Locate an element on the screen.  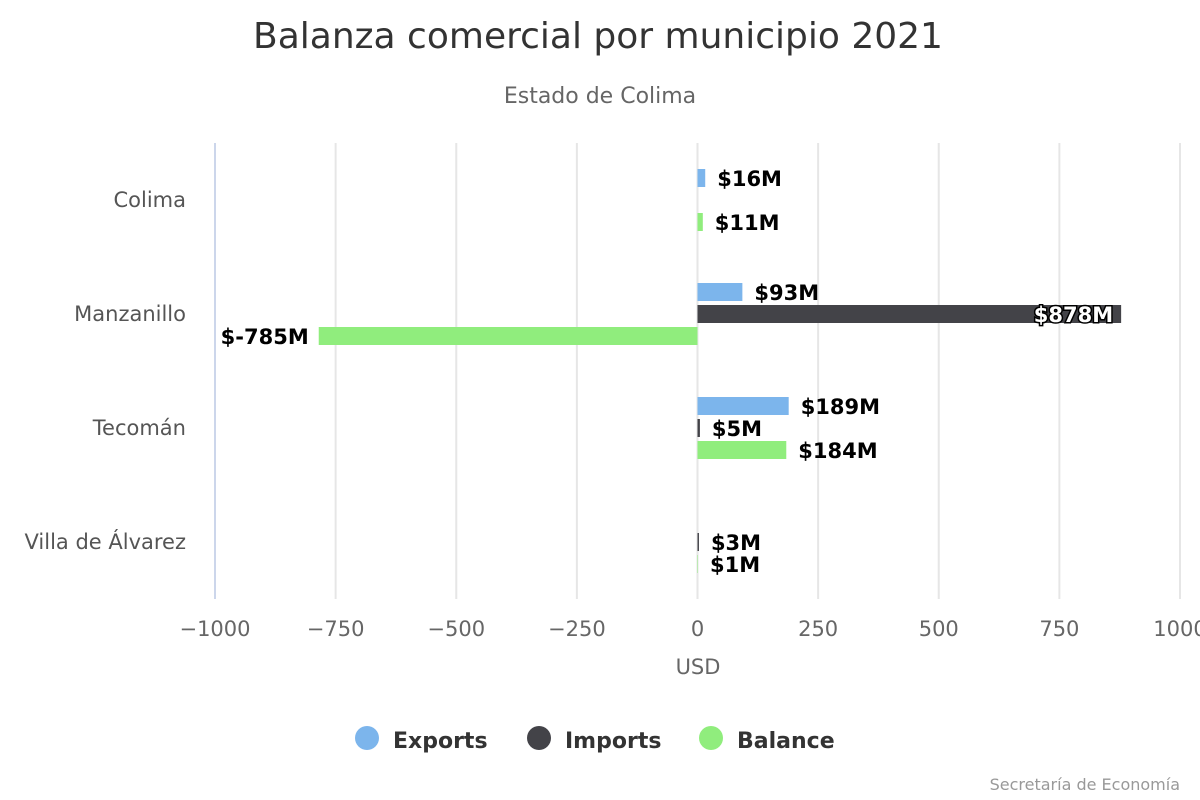
data-label: $189M is located at coordinates (840, 407).